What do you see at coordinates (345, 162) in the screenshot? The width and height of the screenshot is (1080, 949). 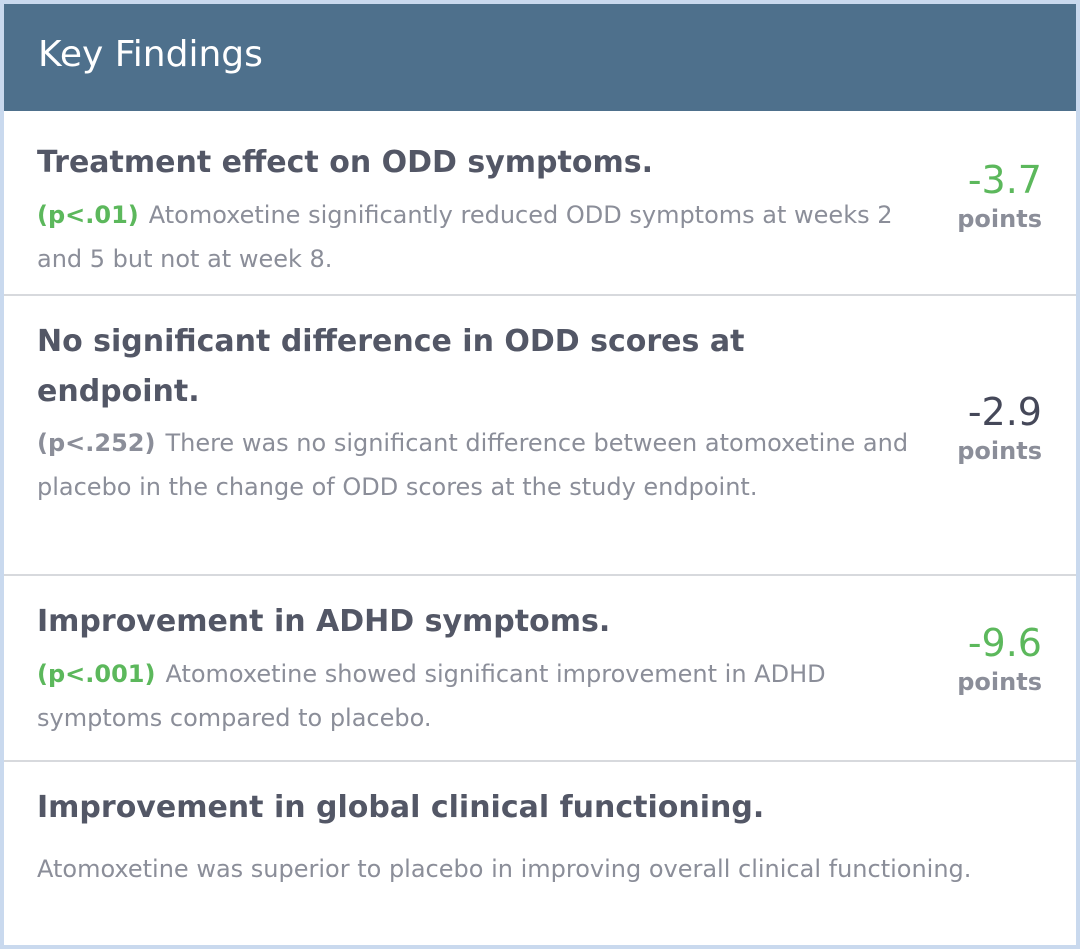 I see `finding-title: Treatment effect on ODD symptoms.` at bounding box center [345, 162].